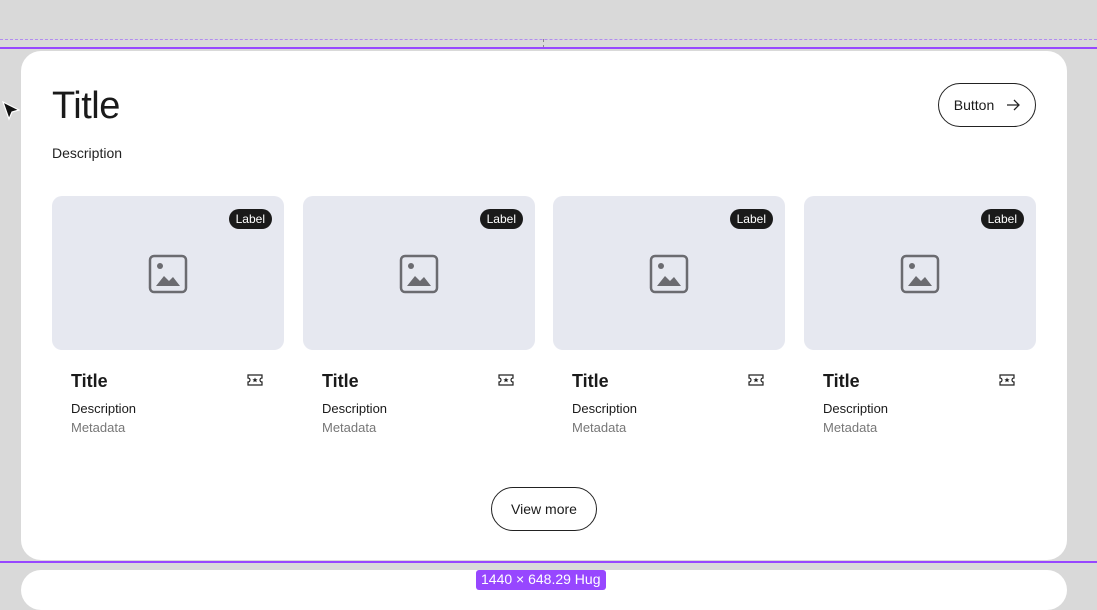 The width and height of the screenshot is (1097, 610). What do you see at coordinates (974, 105) in the screenshot?
I see `header-button-label: Button` at bounding box center [974, 105].